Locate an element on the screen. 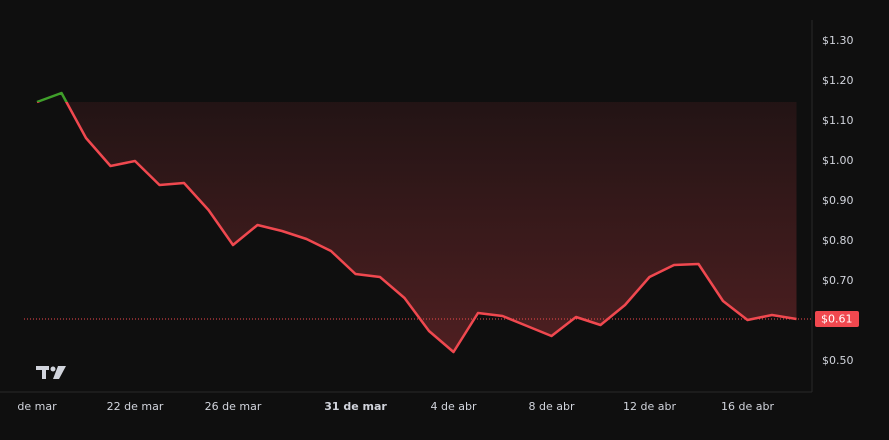 The height and width of the screenshot is (440, 889). logo is located at coordinates (51, 372).